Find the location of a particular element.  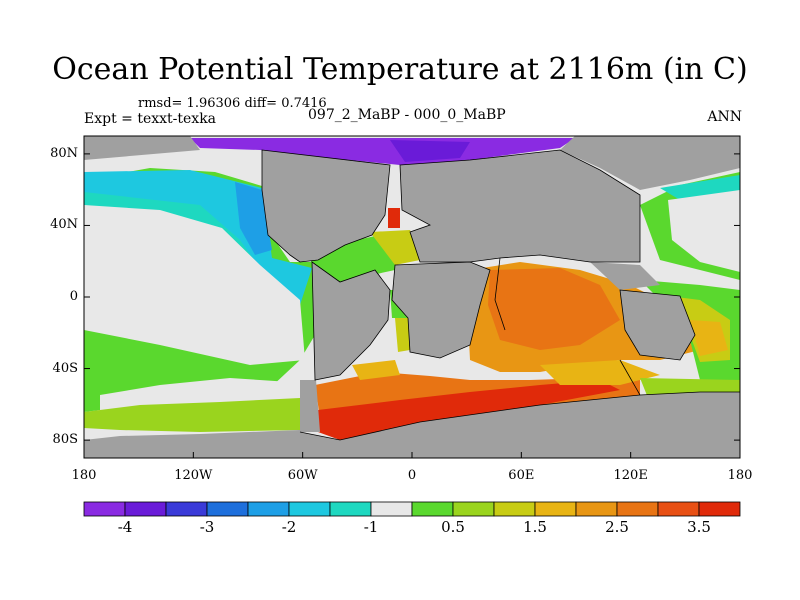

indian-ocean-yellow is located at coordinates (600, 372).